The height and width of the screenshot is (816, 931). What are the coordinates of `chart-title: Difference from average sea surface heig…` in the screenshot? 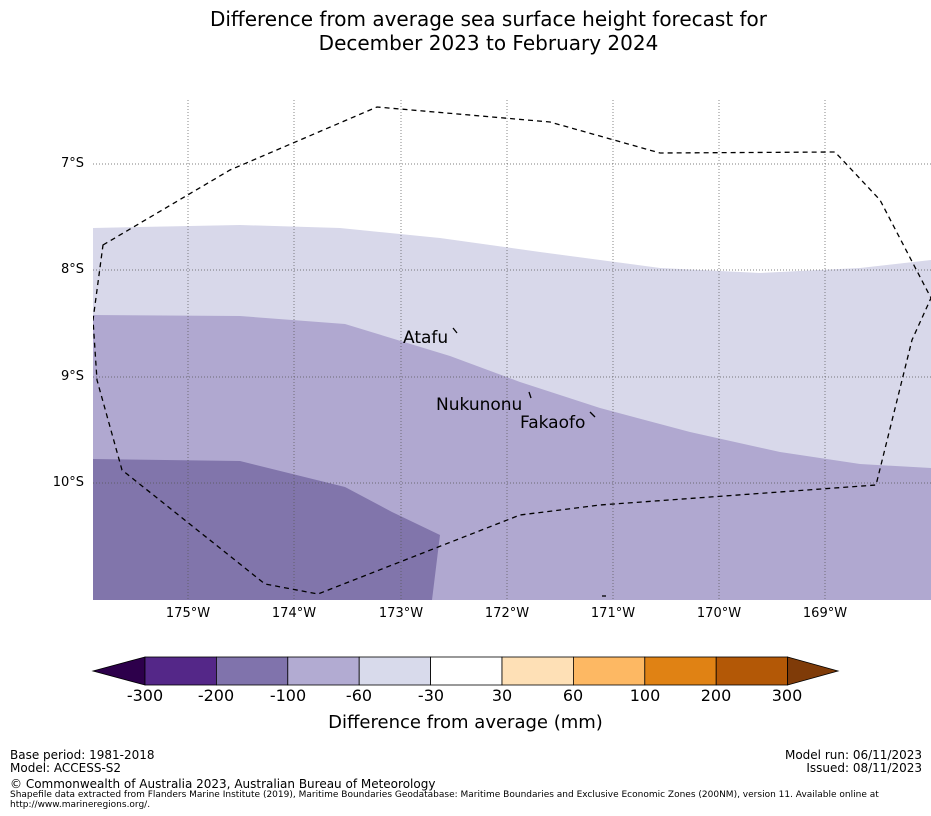 It's located at (465, 31).